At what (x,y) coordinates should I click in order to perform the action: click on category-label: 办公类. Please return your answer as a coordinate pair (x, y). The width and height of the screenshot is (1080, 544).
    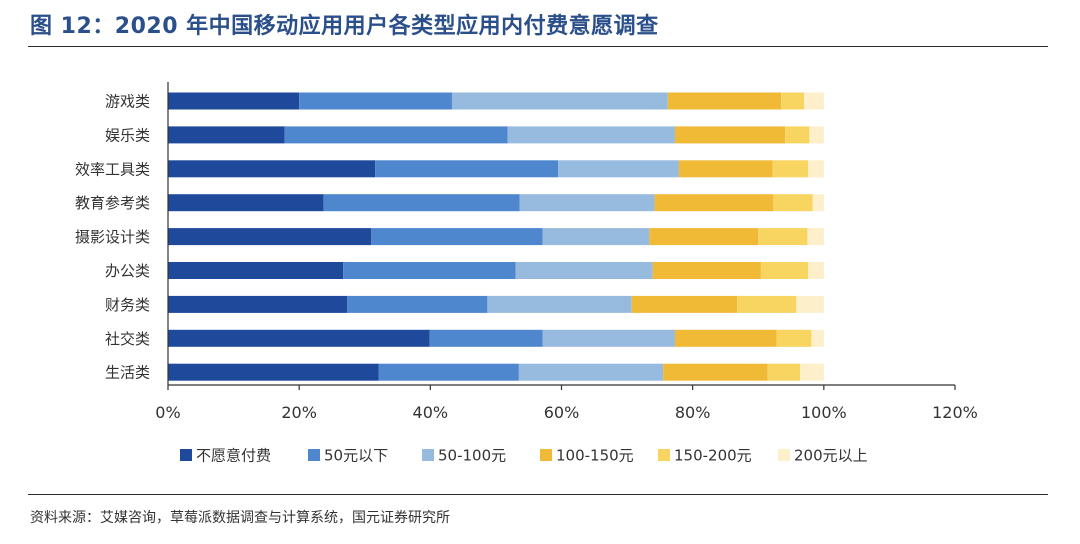
    Looking at the image, I should click on (127, 271).